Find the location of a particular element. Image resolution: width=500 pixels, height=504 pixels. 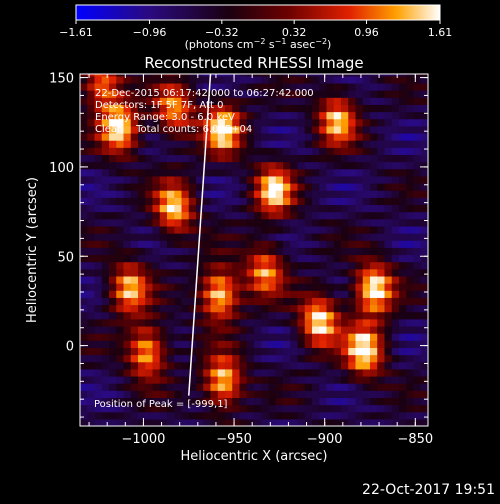

colorbar-ticks: −1.61 −0.96 −0.32 0.32 0.96 1.61 is located at coordinates (255, 29).